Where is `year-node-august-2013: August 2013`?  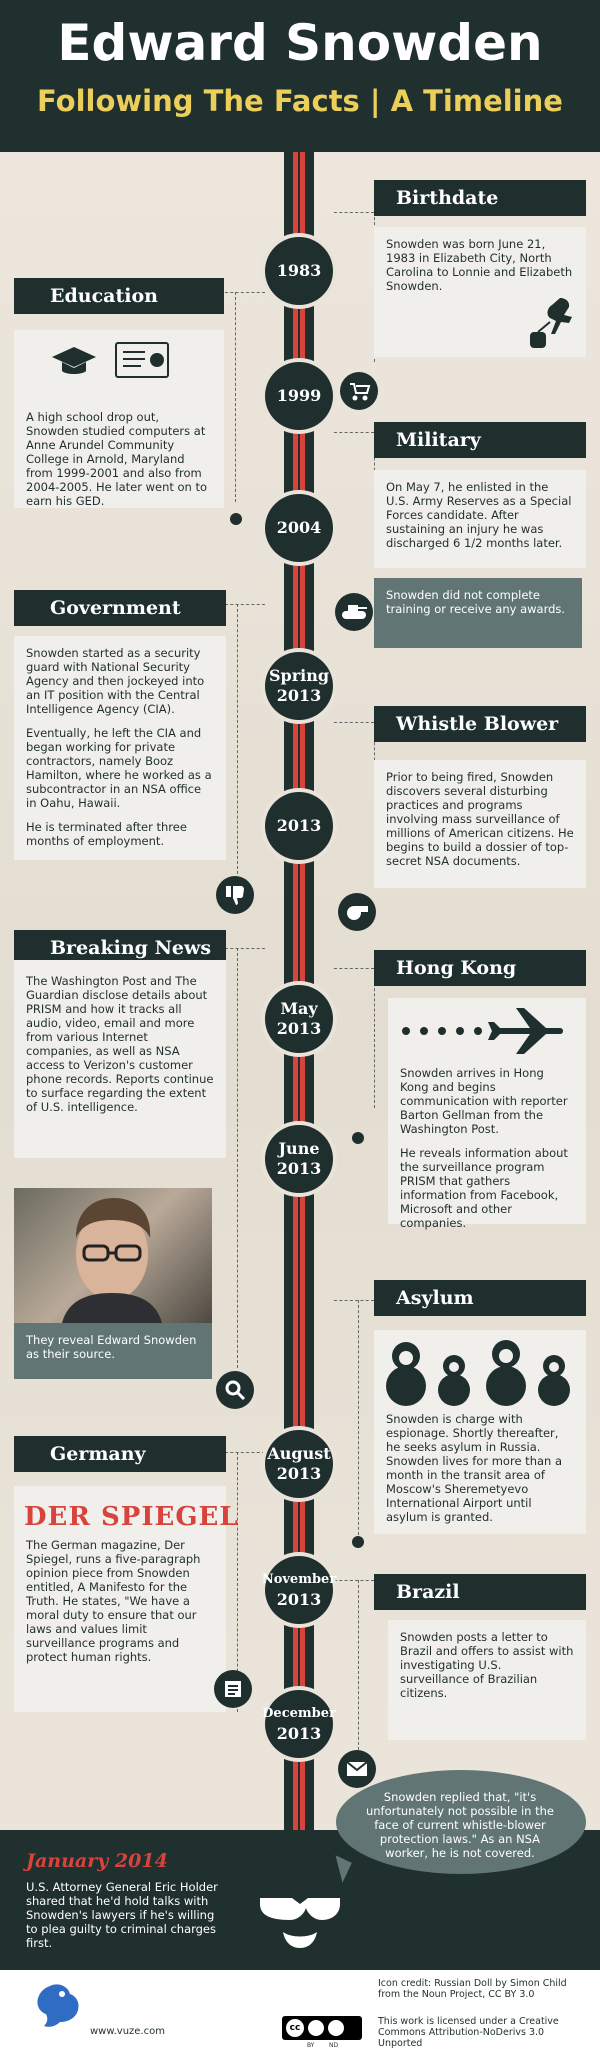
year-node-august-2013: August 2013 is located at coordinates (299, 1464).